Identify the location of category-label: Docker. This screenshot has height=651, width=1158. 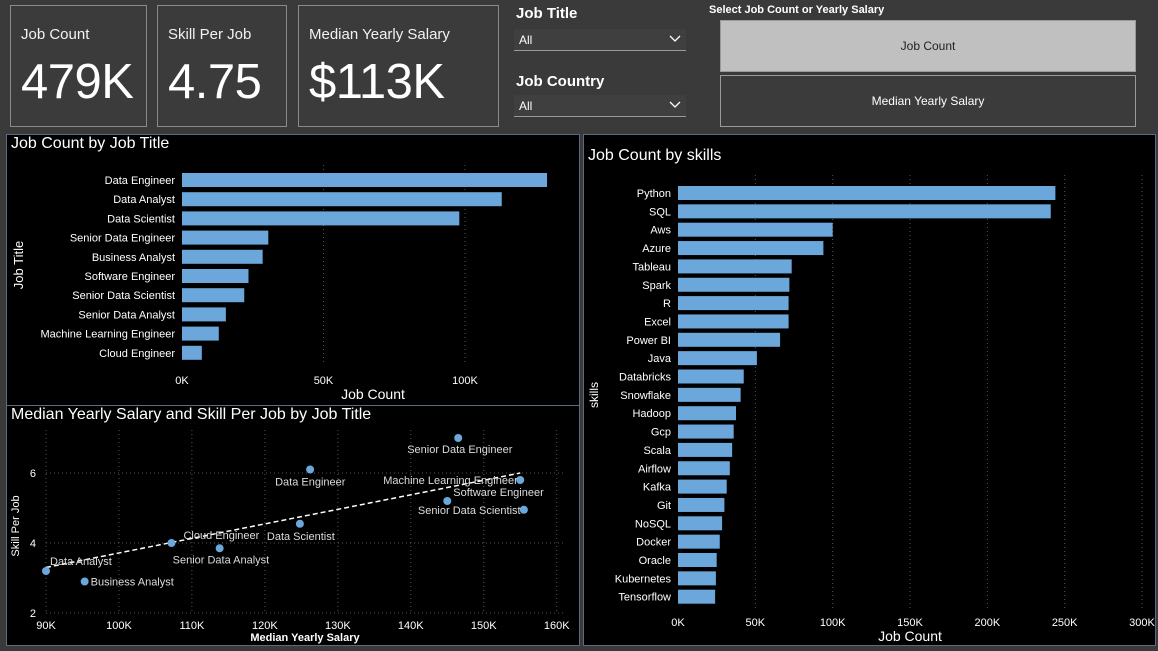
(653, 543).